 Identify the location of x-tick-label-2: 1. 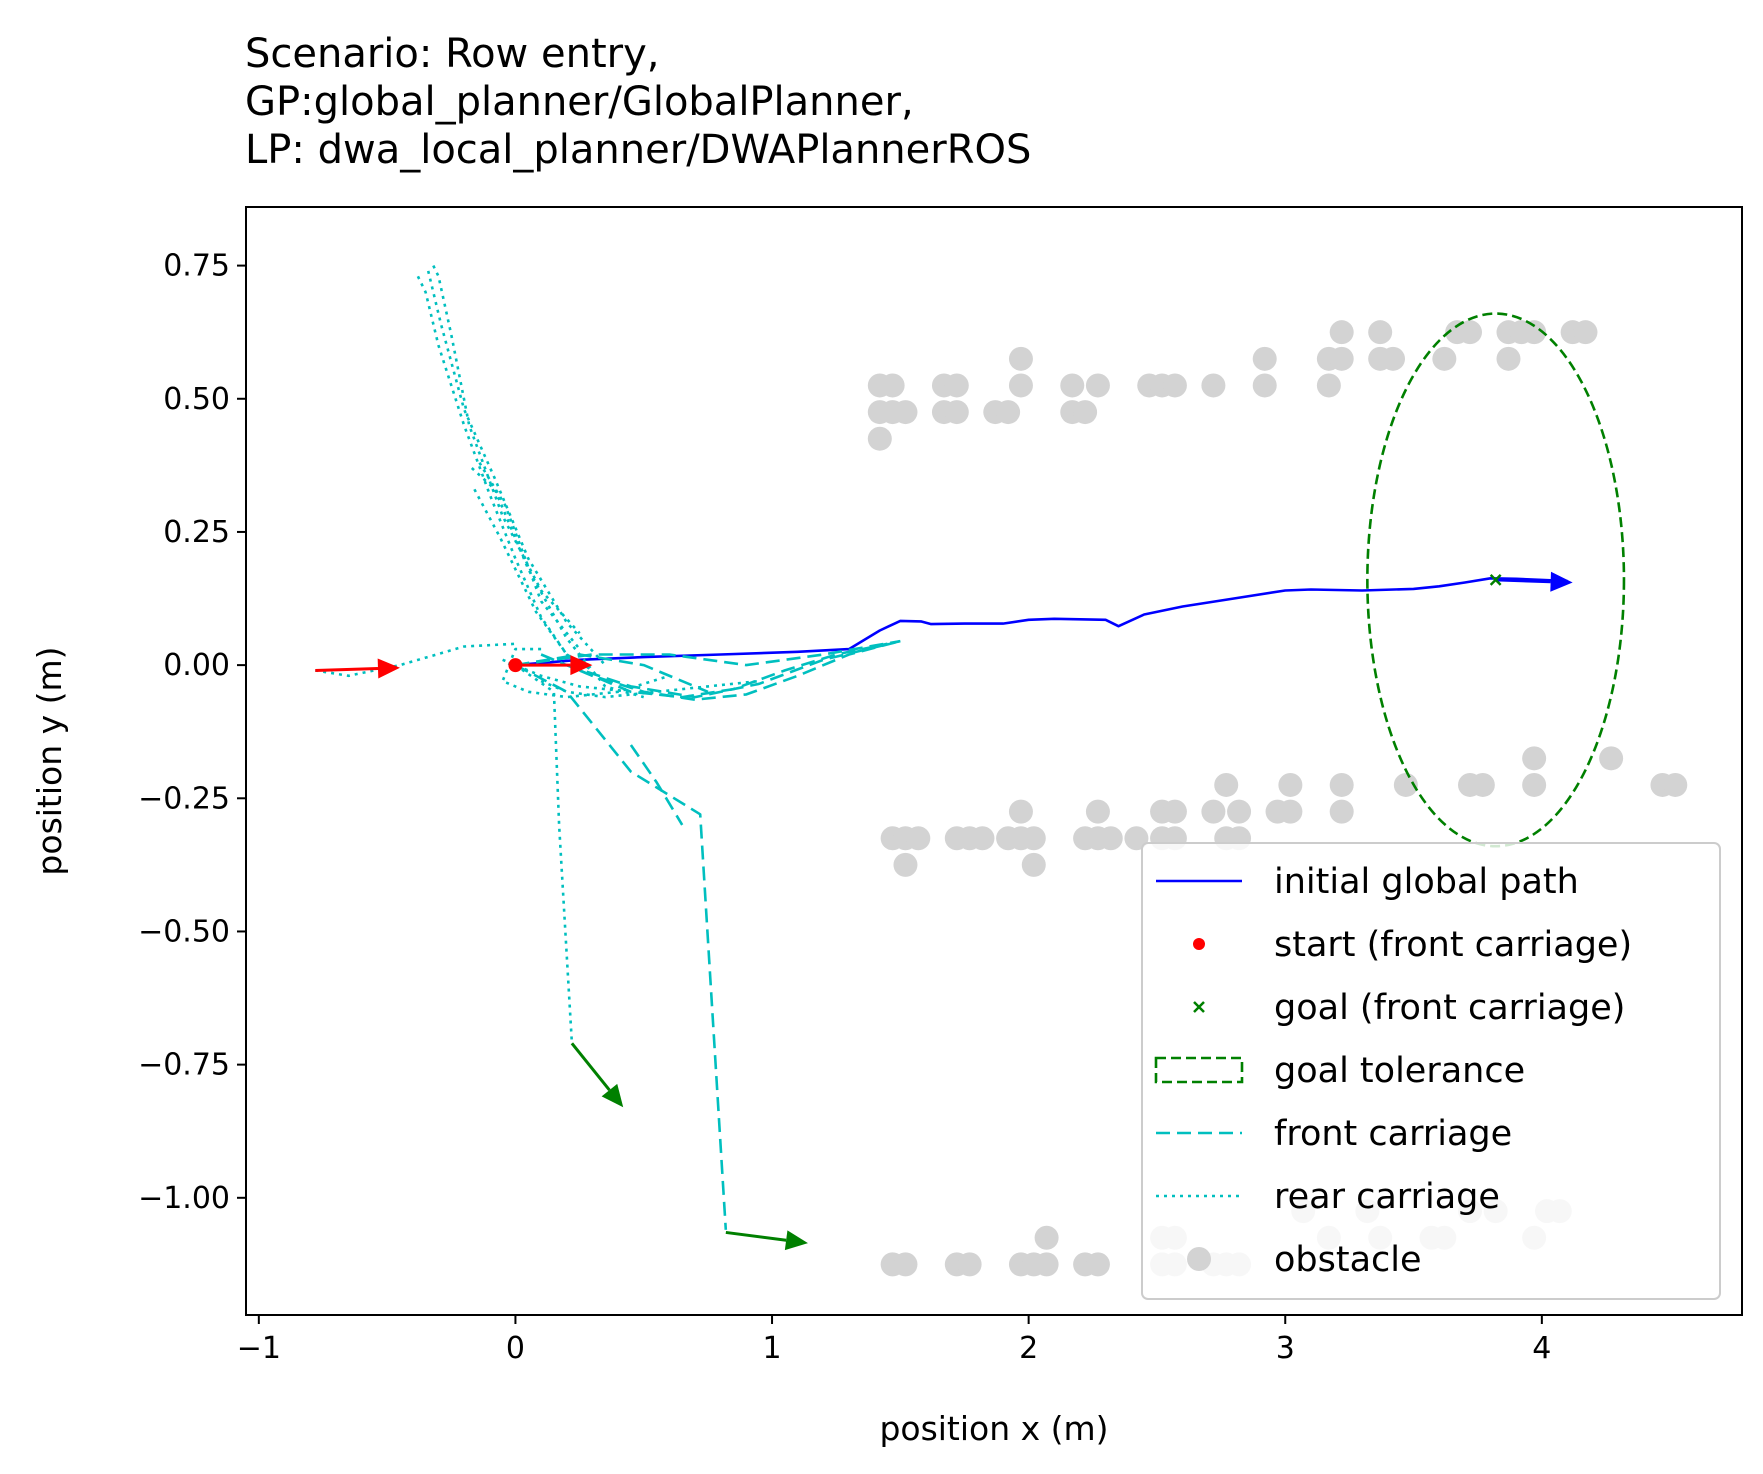
(771, 1348).